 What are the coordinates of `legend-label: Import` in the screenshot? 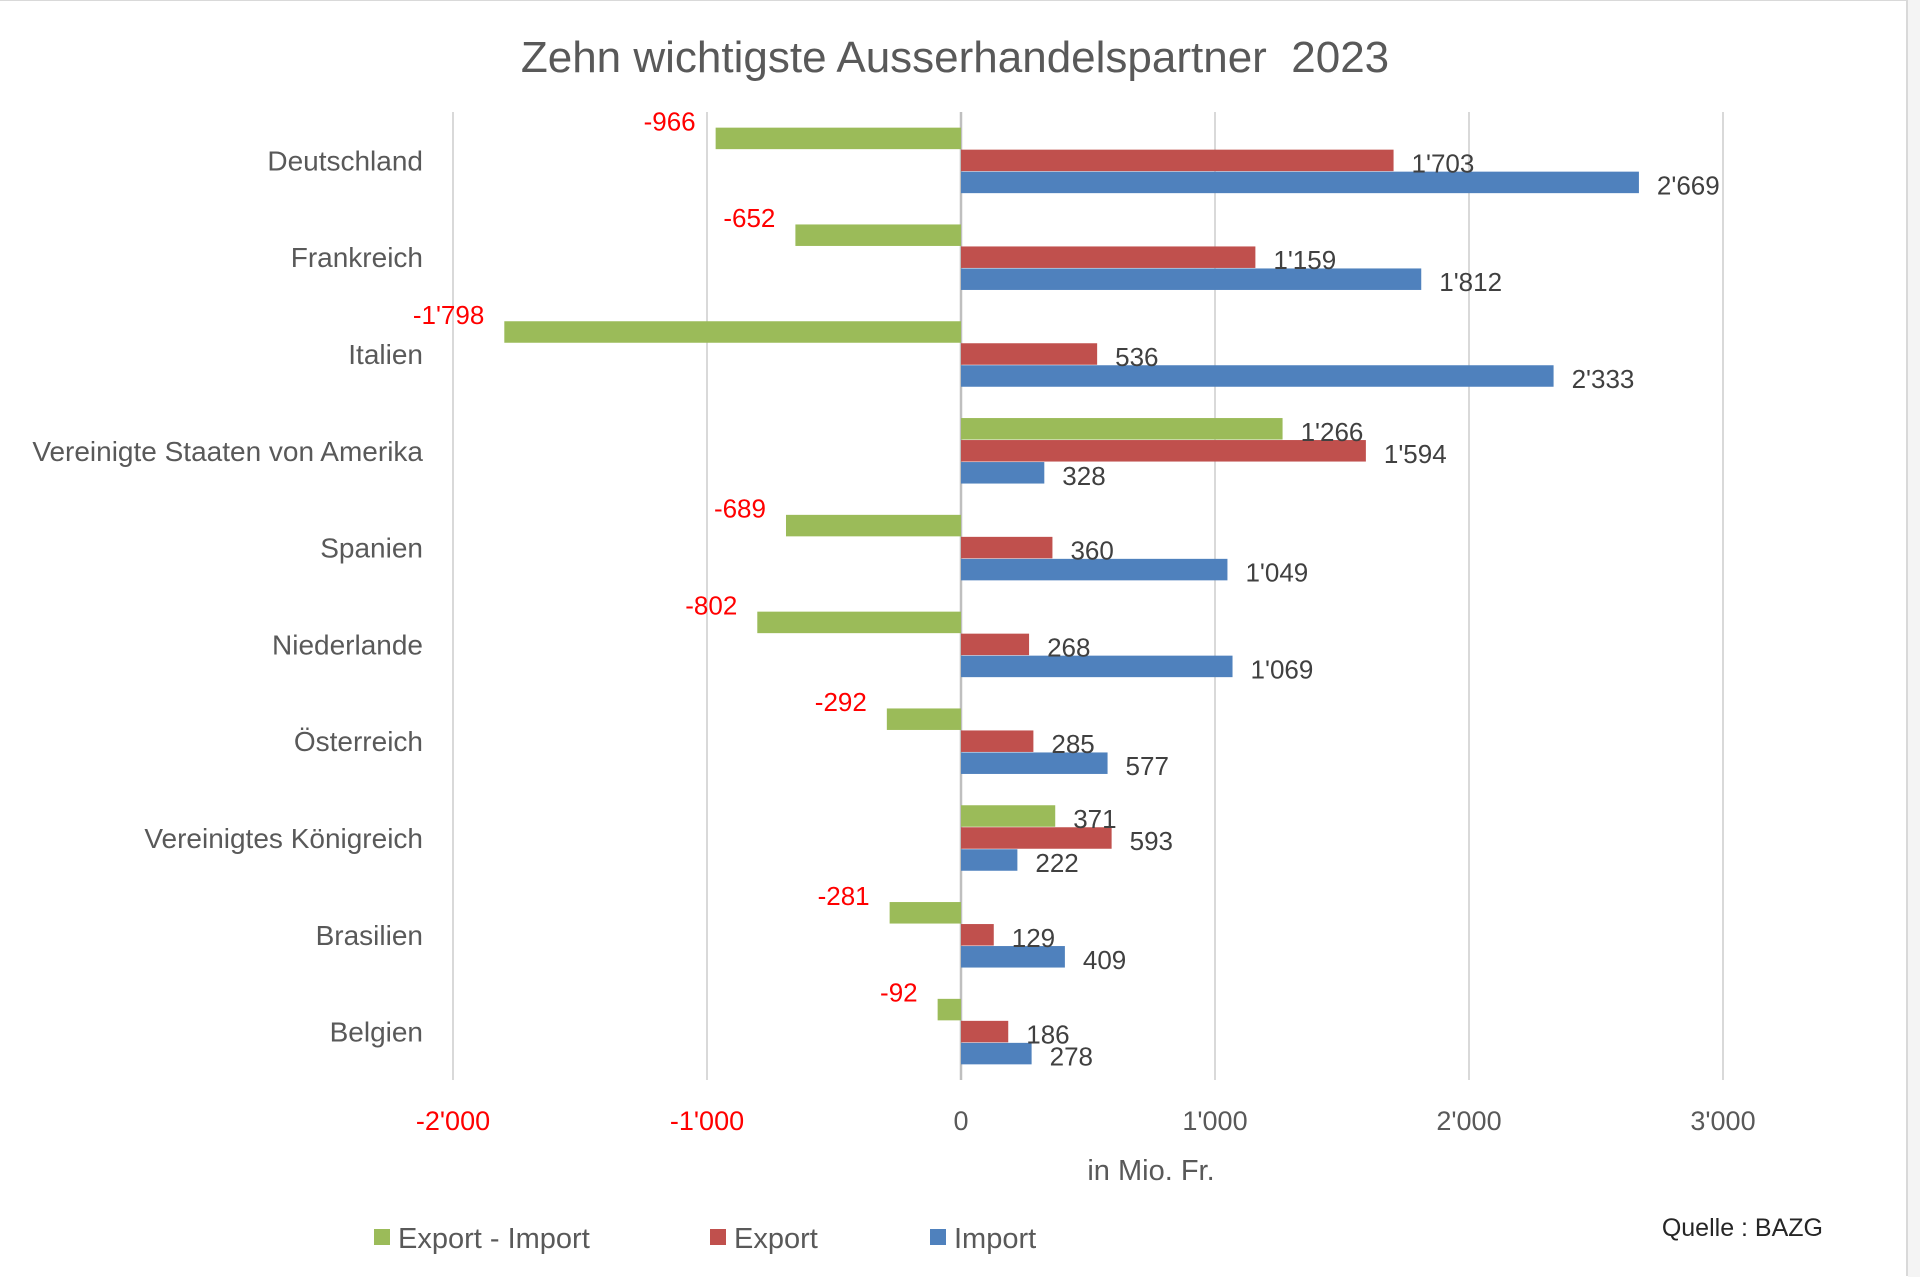 It's located at (995, 1239).